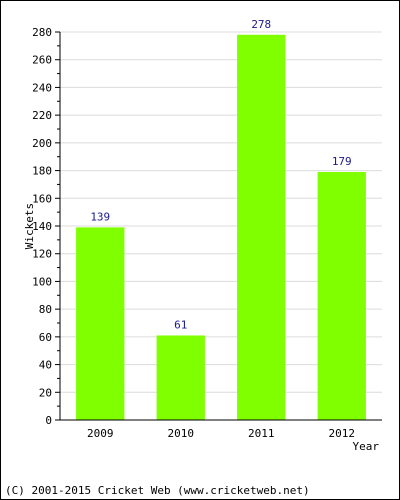 This screenshot has height=500, width=400. Describe the element at coordinates (366, 446) in the screenshot. I see `x-axis-label: Year` at that location.